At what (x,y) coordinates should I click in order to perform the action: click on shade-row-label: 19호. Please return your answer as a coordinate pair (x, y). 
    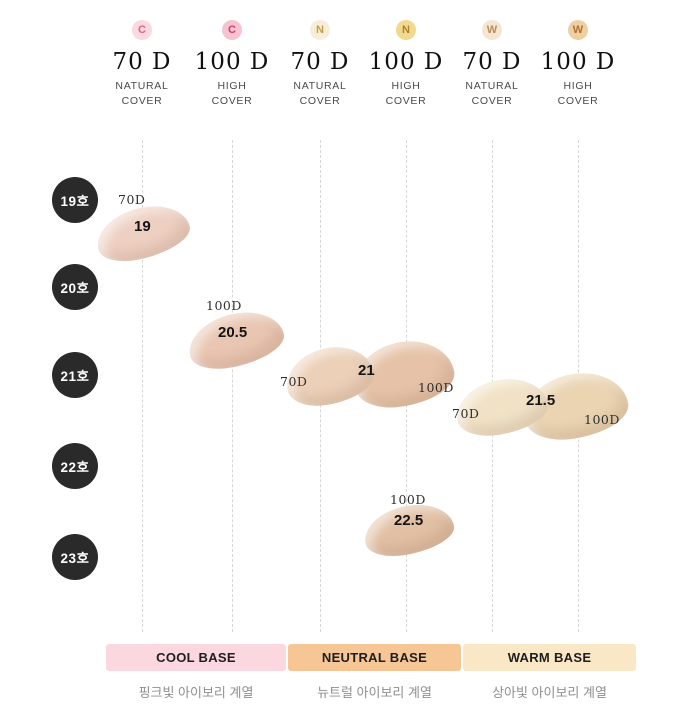
    Looking at the image, I should click on (75, 201).